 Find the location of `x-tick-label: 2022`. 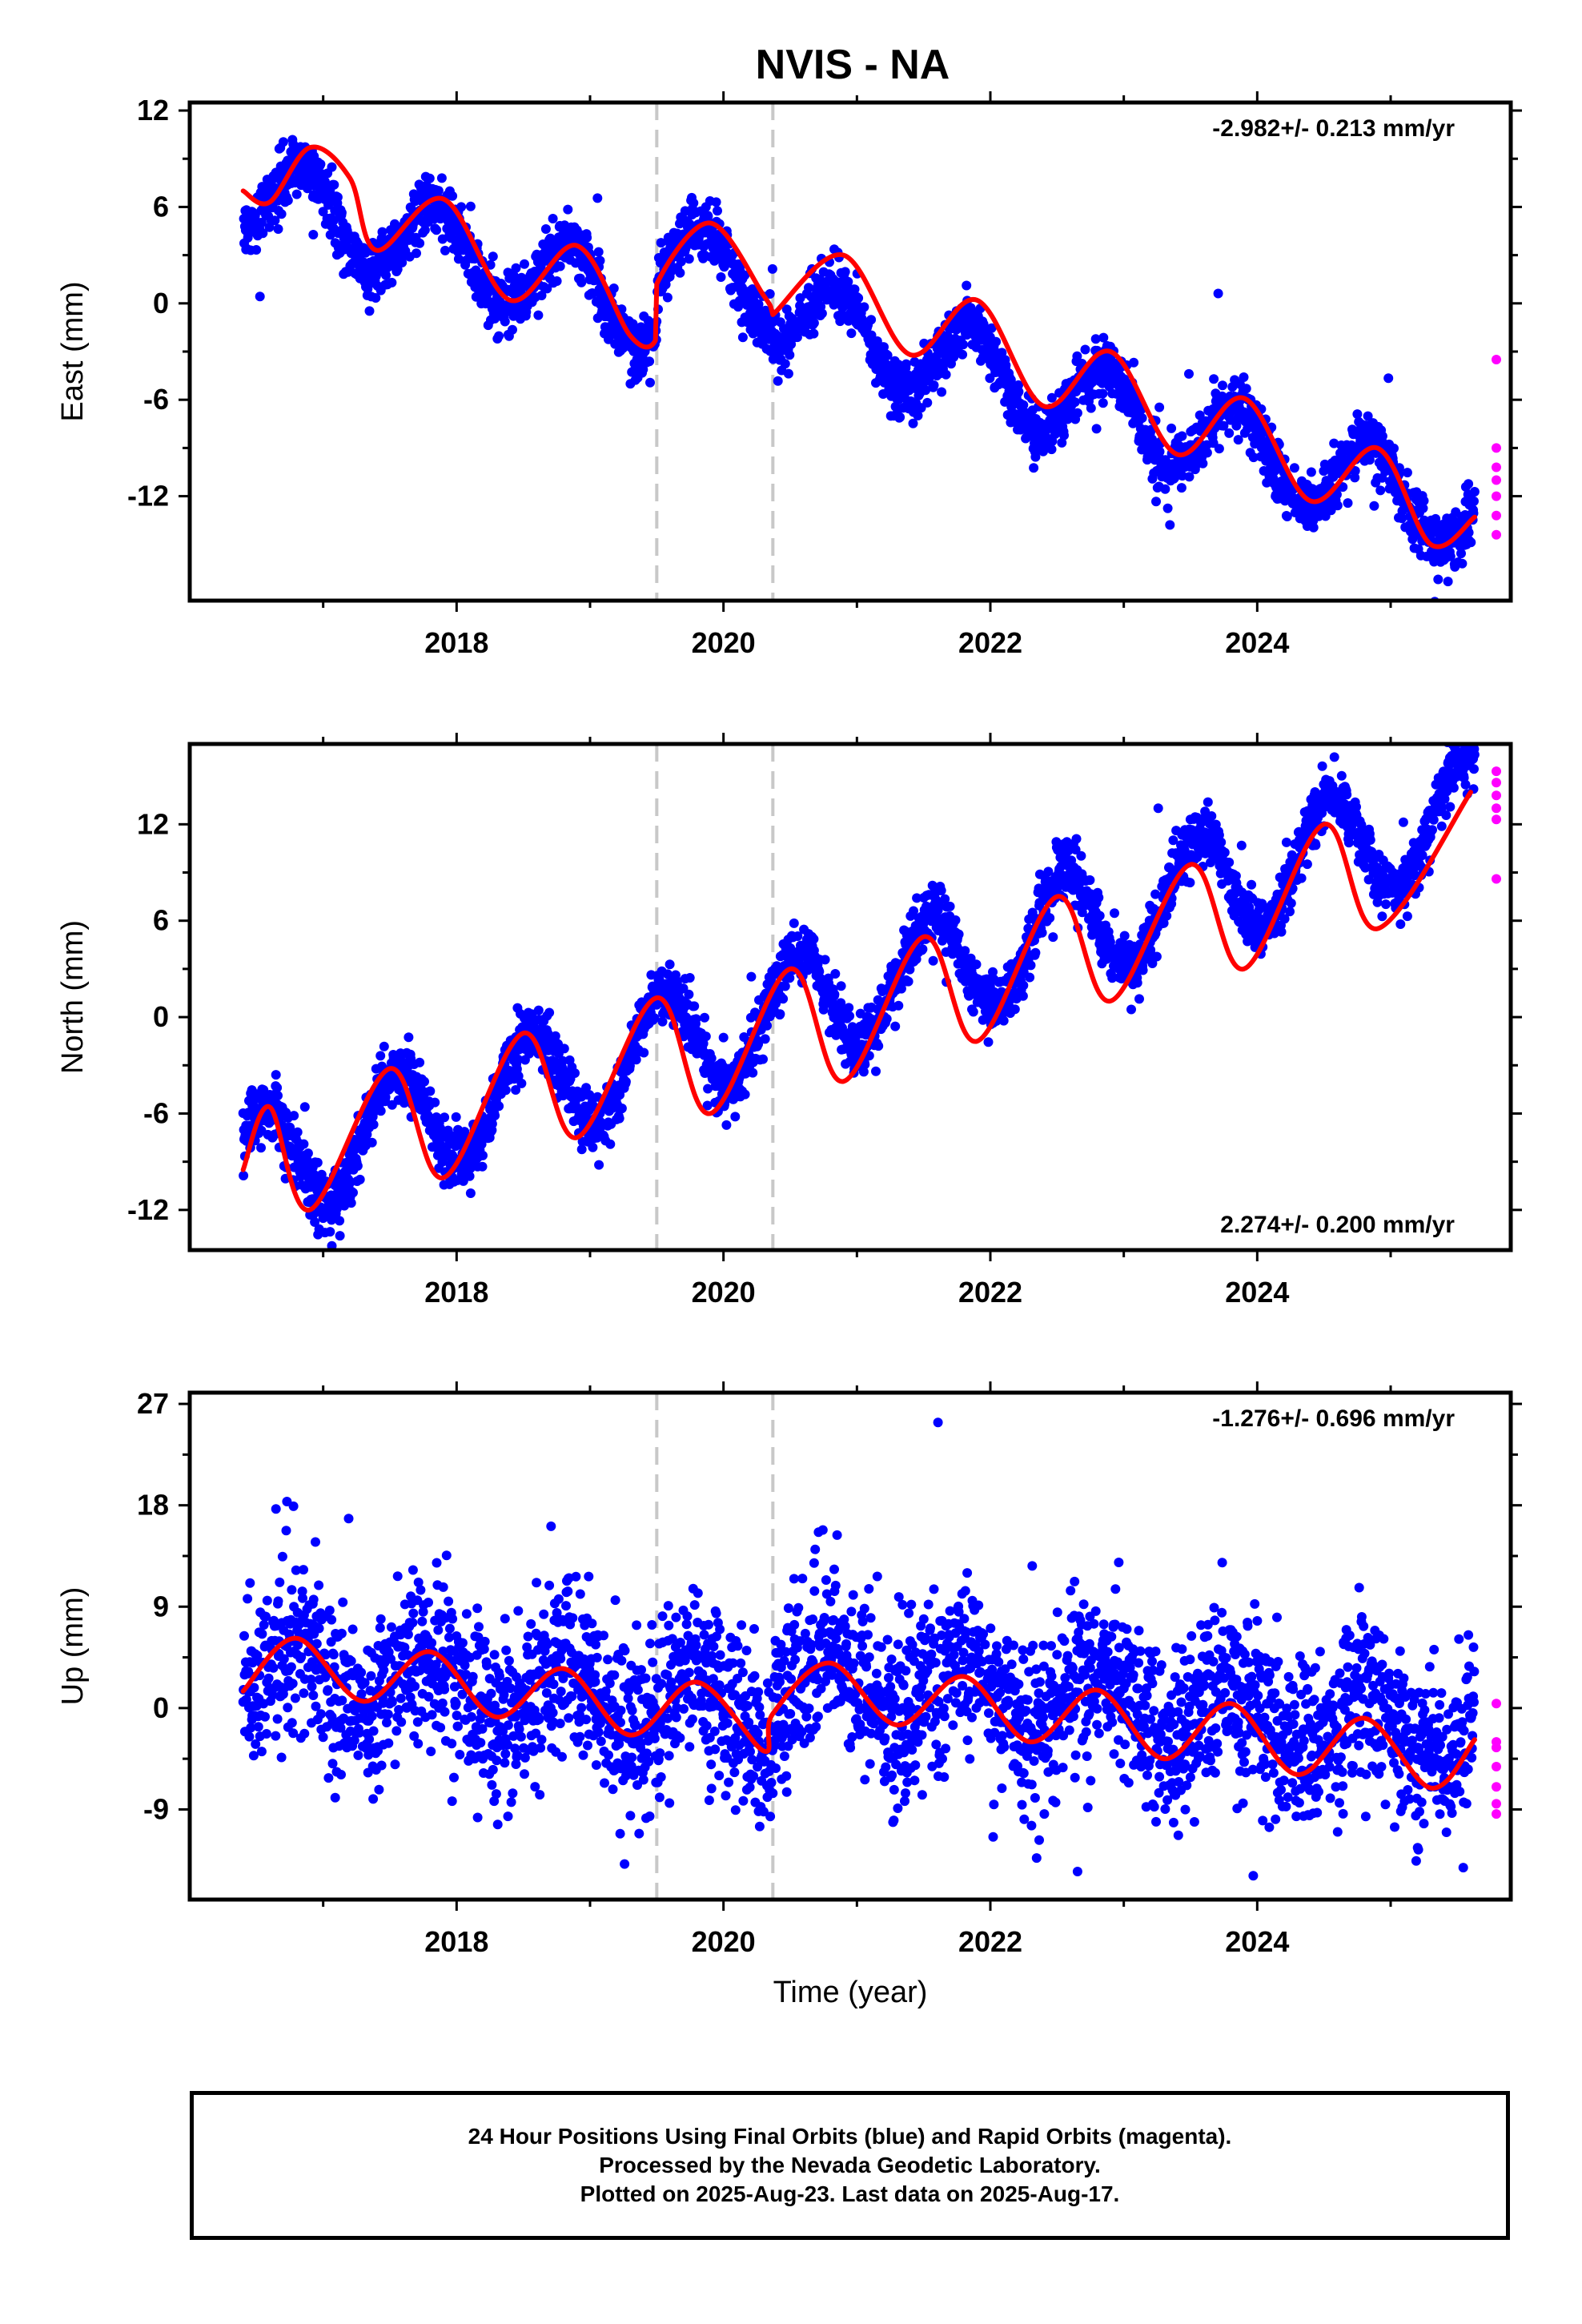

x-tick-label: 2022 is located at coordinates (990, 642).